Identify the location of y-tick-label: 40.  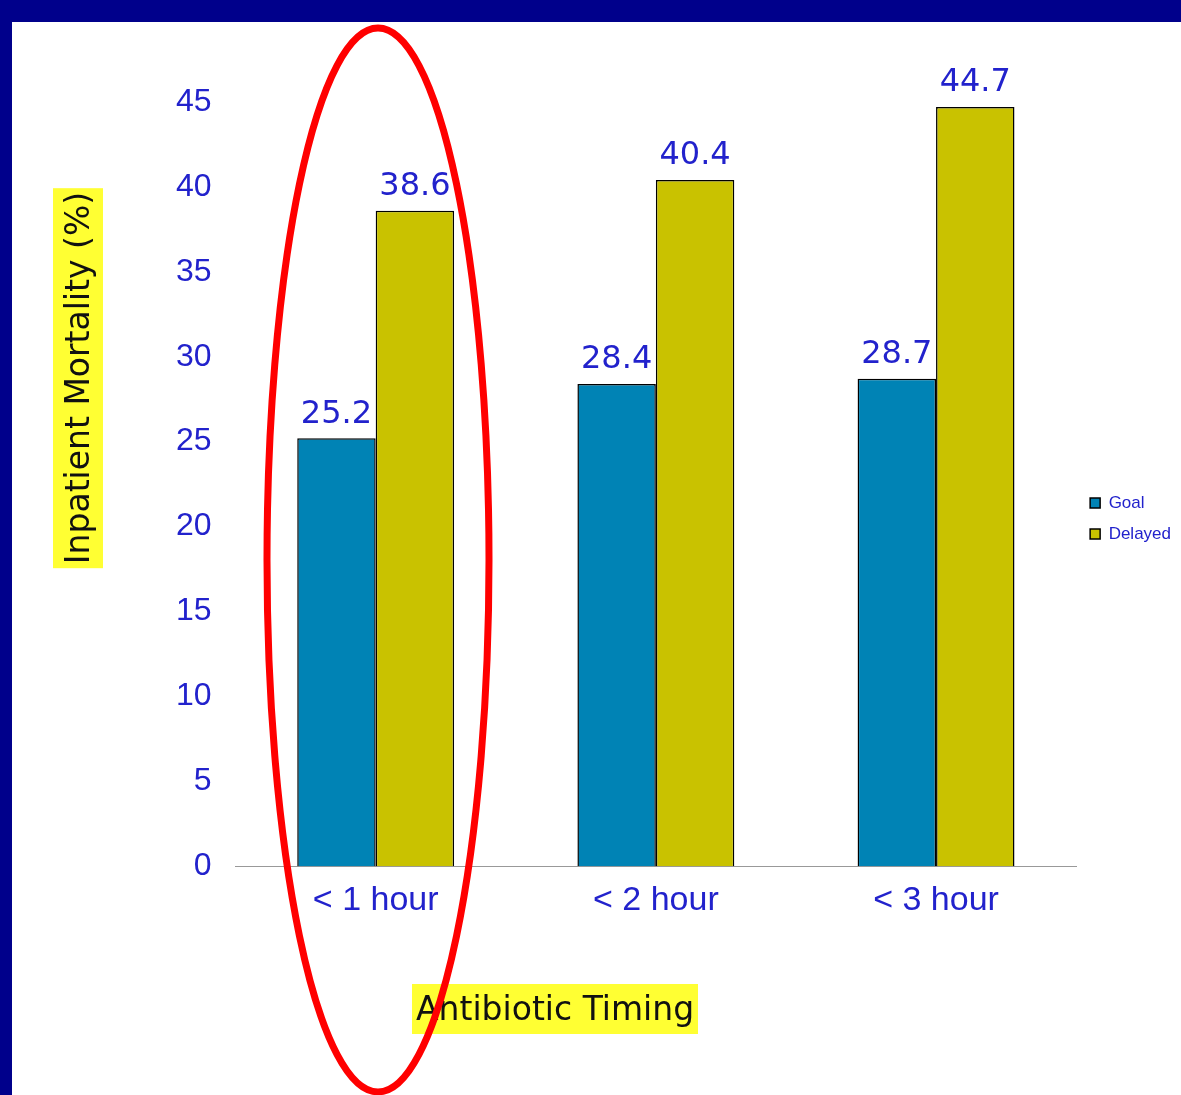
(194, 184).